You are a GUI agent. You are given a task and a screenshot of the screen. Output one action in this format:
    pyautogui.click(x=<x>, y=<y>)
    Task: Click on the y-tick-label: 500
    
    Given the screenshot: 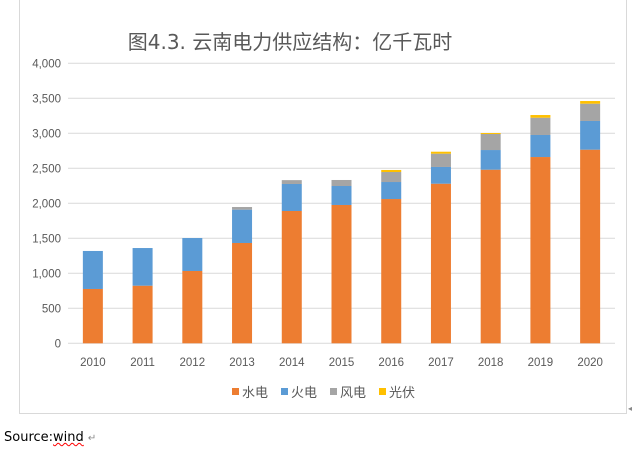 What is the action you would take?
    pyautogui.click(x=51, y=309)
    